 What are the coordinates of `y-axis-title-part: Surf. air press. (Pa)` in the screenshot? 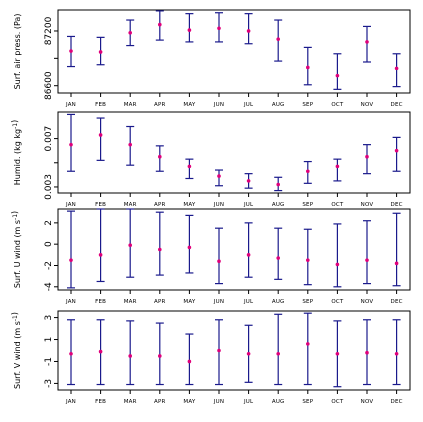 It's located at (17, 52).